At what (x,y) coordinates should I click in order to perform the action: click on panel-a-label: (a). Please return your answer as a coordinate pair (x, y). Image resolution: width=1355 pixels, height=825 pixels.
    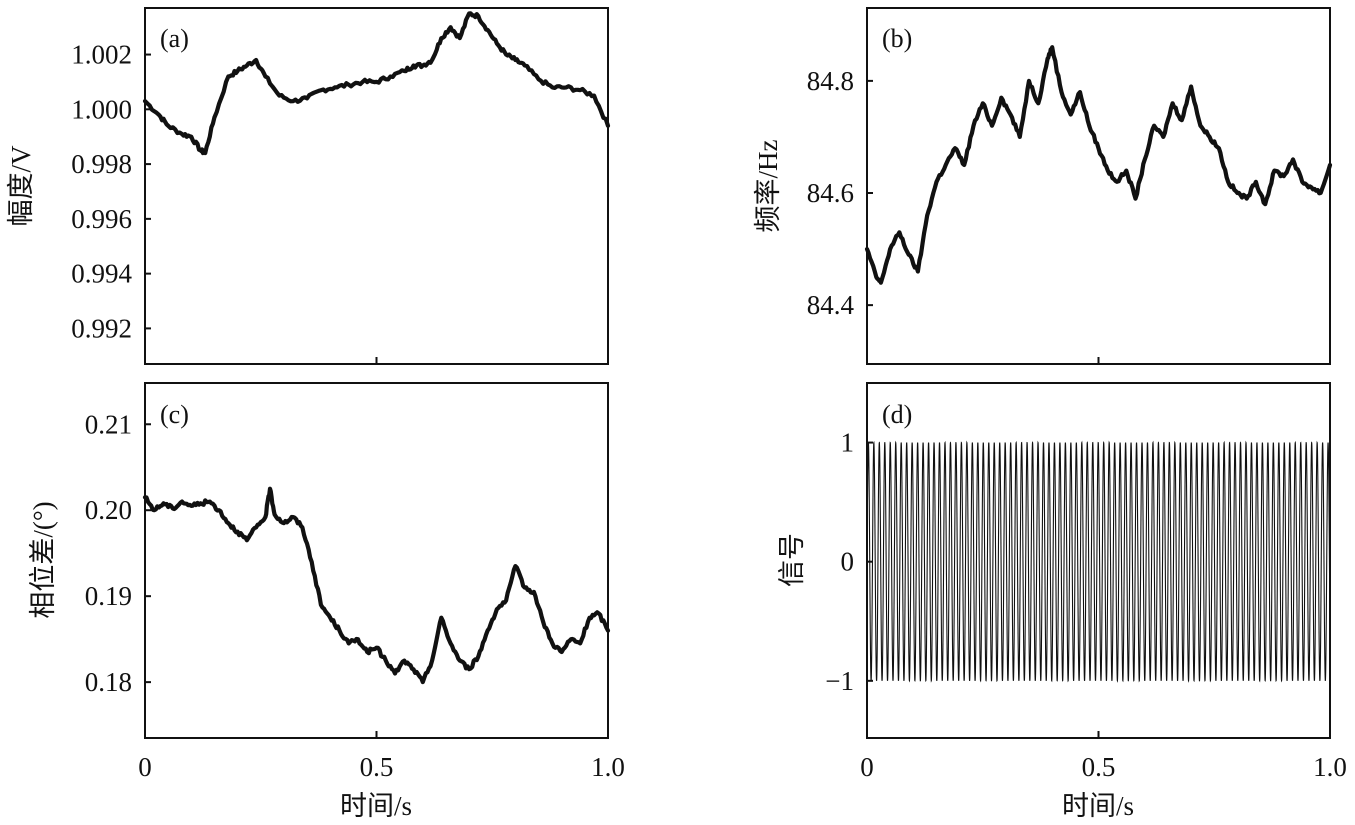
    Looking at the image, I should click on (174, 38).